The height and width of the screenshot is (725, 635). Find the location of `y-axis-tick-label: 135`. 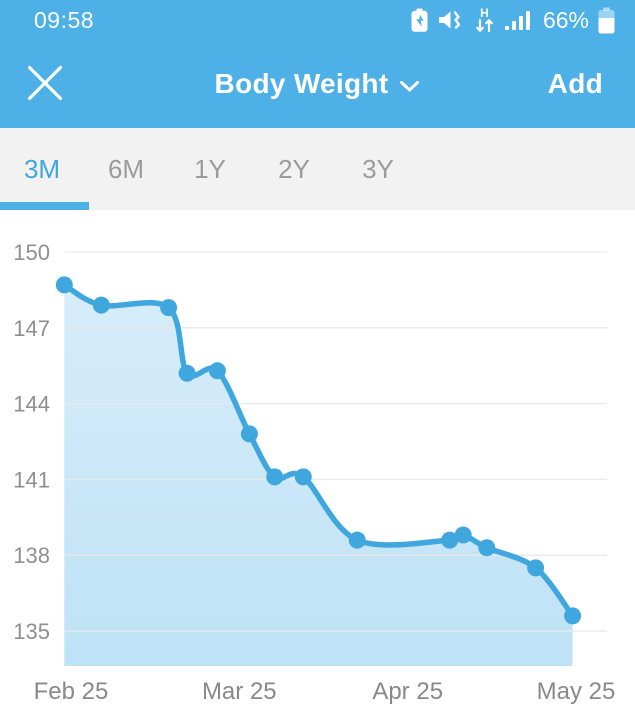

y-axis-tick-label: 135 is located at coordinates (31, 631).